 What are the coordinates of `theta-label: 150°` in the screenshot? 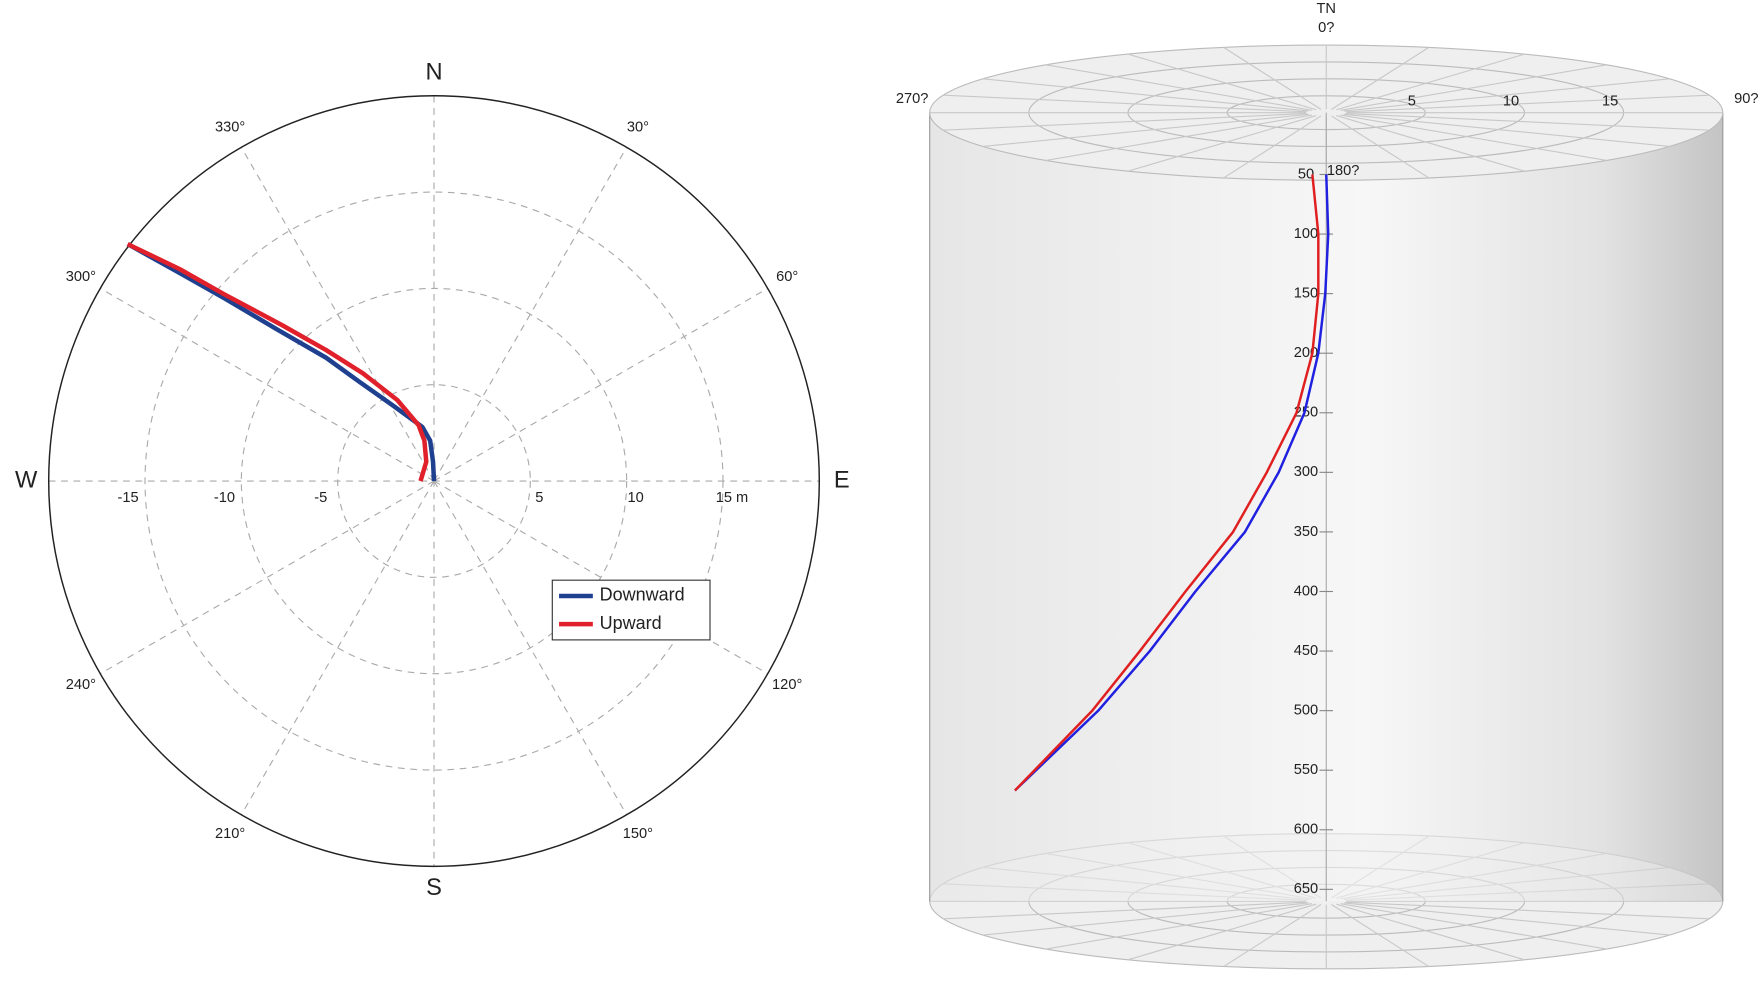 It's located at (638, 834).